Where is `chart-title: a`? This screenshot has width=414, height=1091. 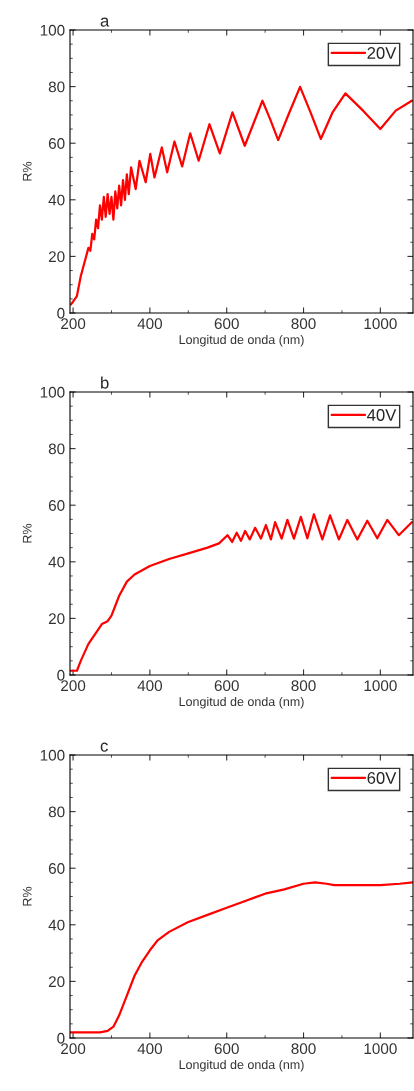 chart-title: a is located at coordinates (105, 22).